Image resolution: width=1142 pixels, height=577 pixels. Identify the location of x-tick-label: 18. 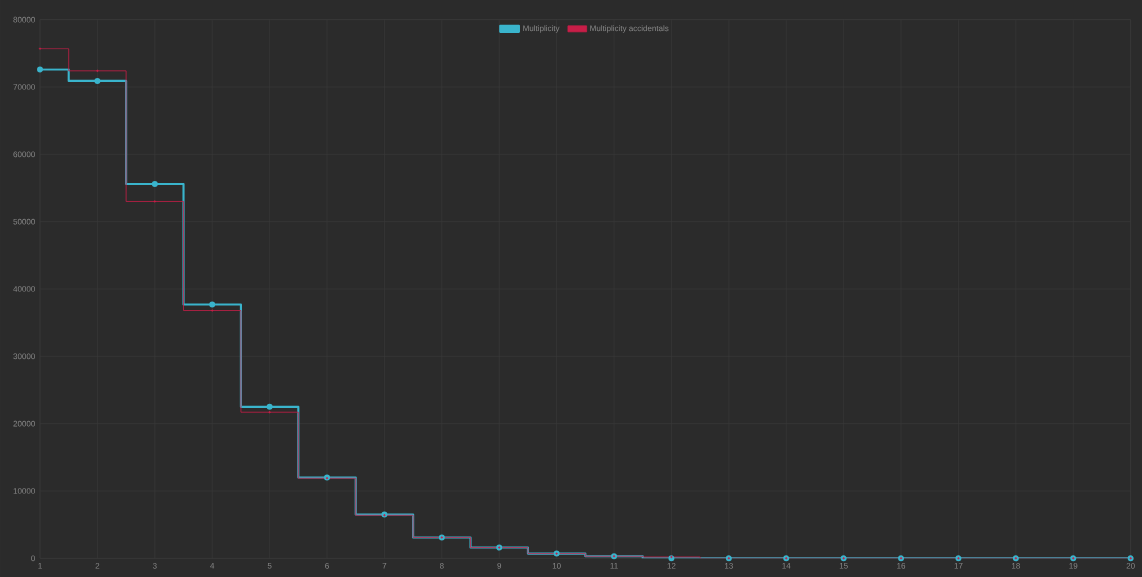
(1016, 566).